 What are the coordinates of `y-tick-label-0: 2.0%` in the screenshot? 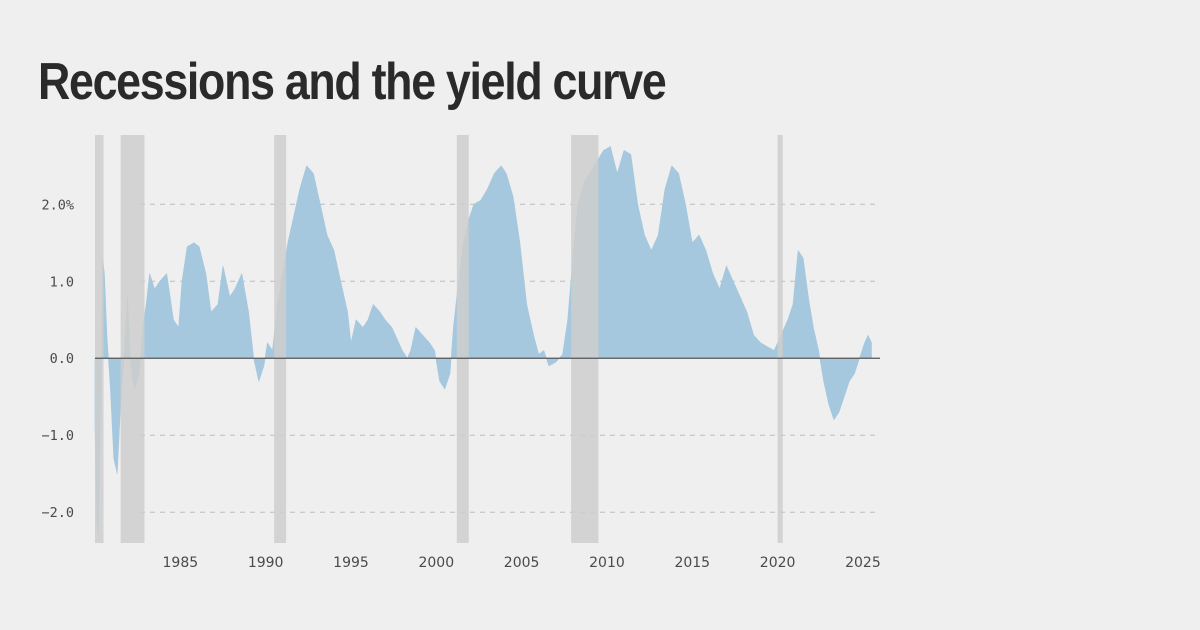 It's located at (57, 205).